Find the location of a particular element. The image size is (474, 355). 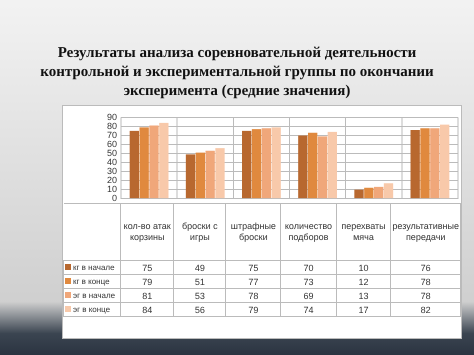

y-tick-label: 10 is located at coordinates (111, 189).